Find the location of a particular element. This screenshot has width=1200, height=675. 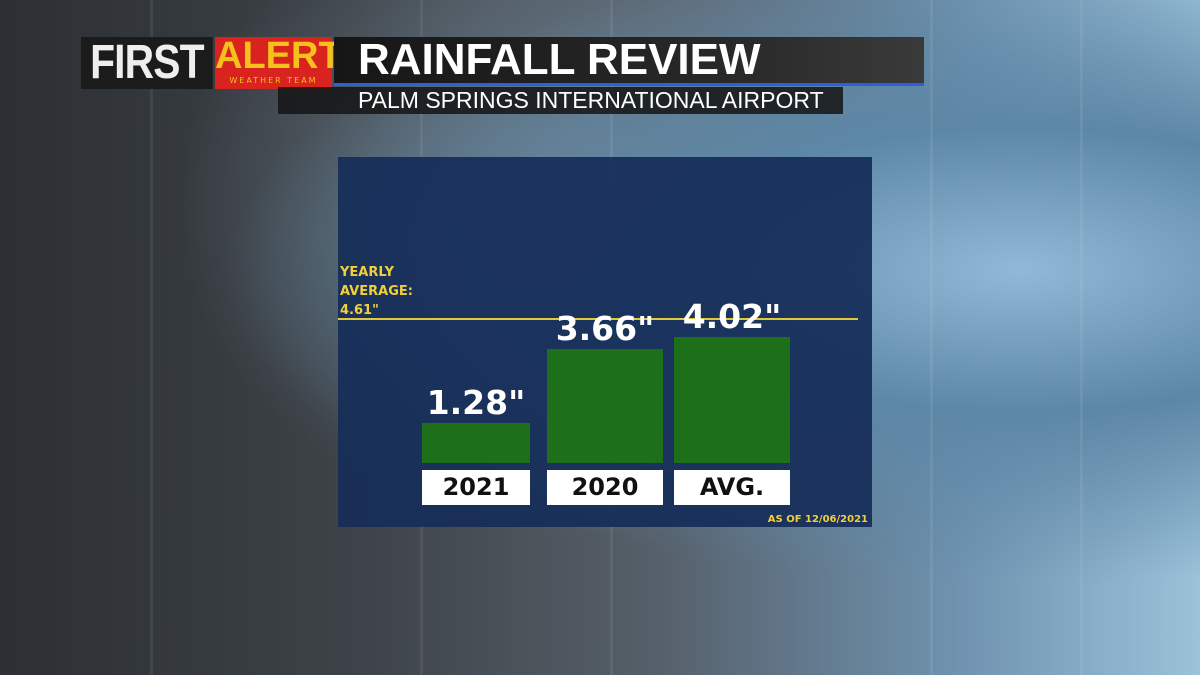

yearly-average-line1: YEARLY is located at coordinates (367, 272).